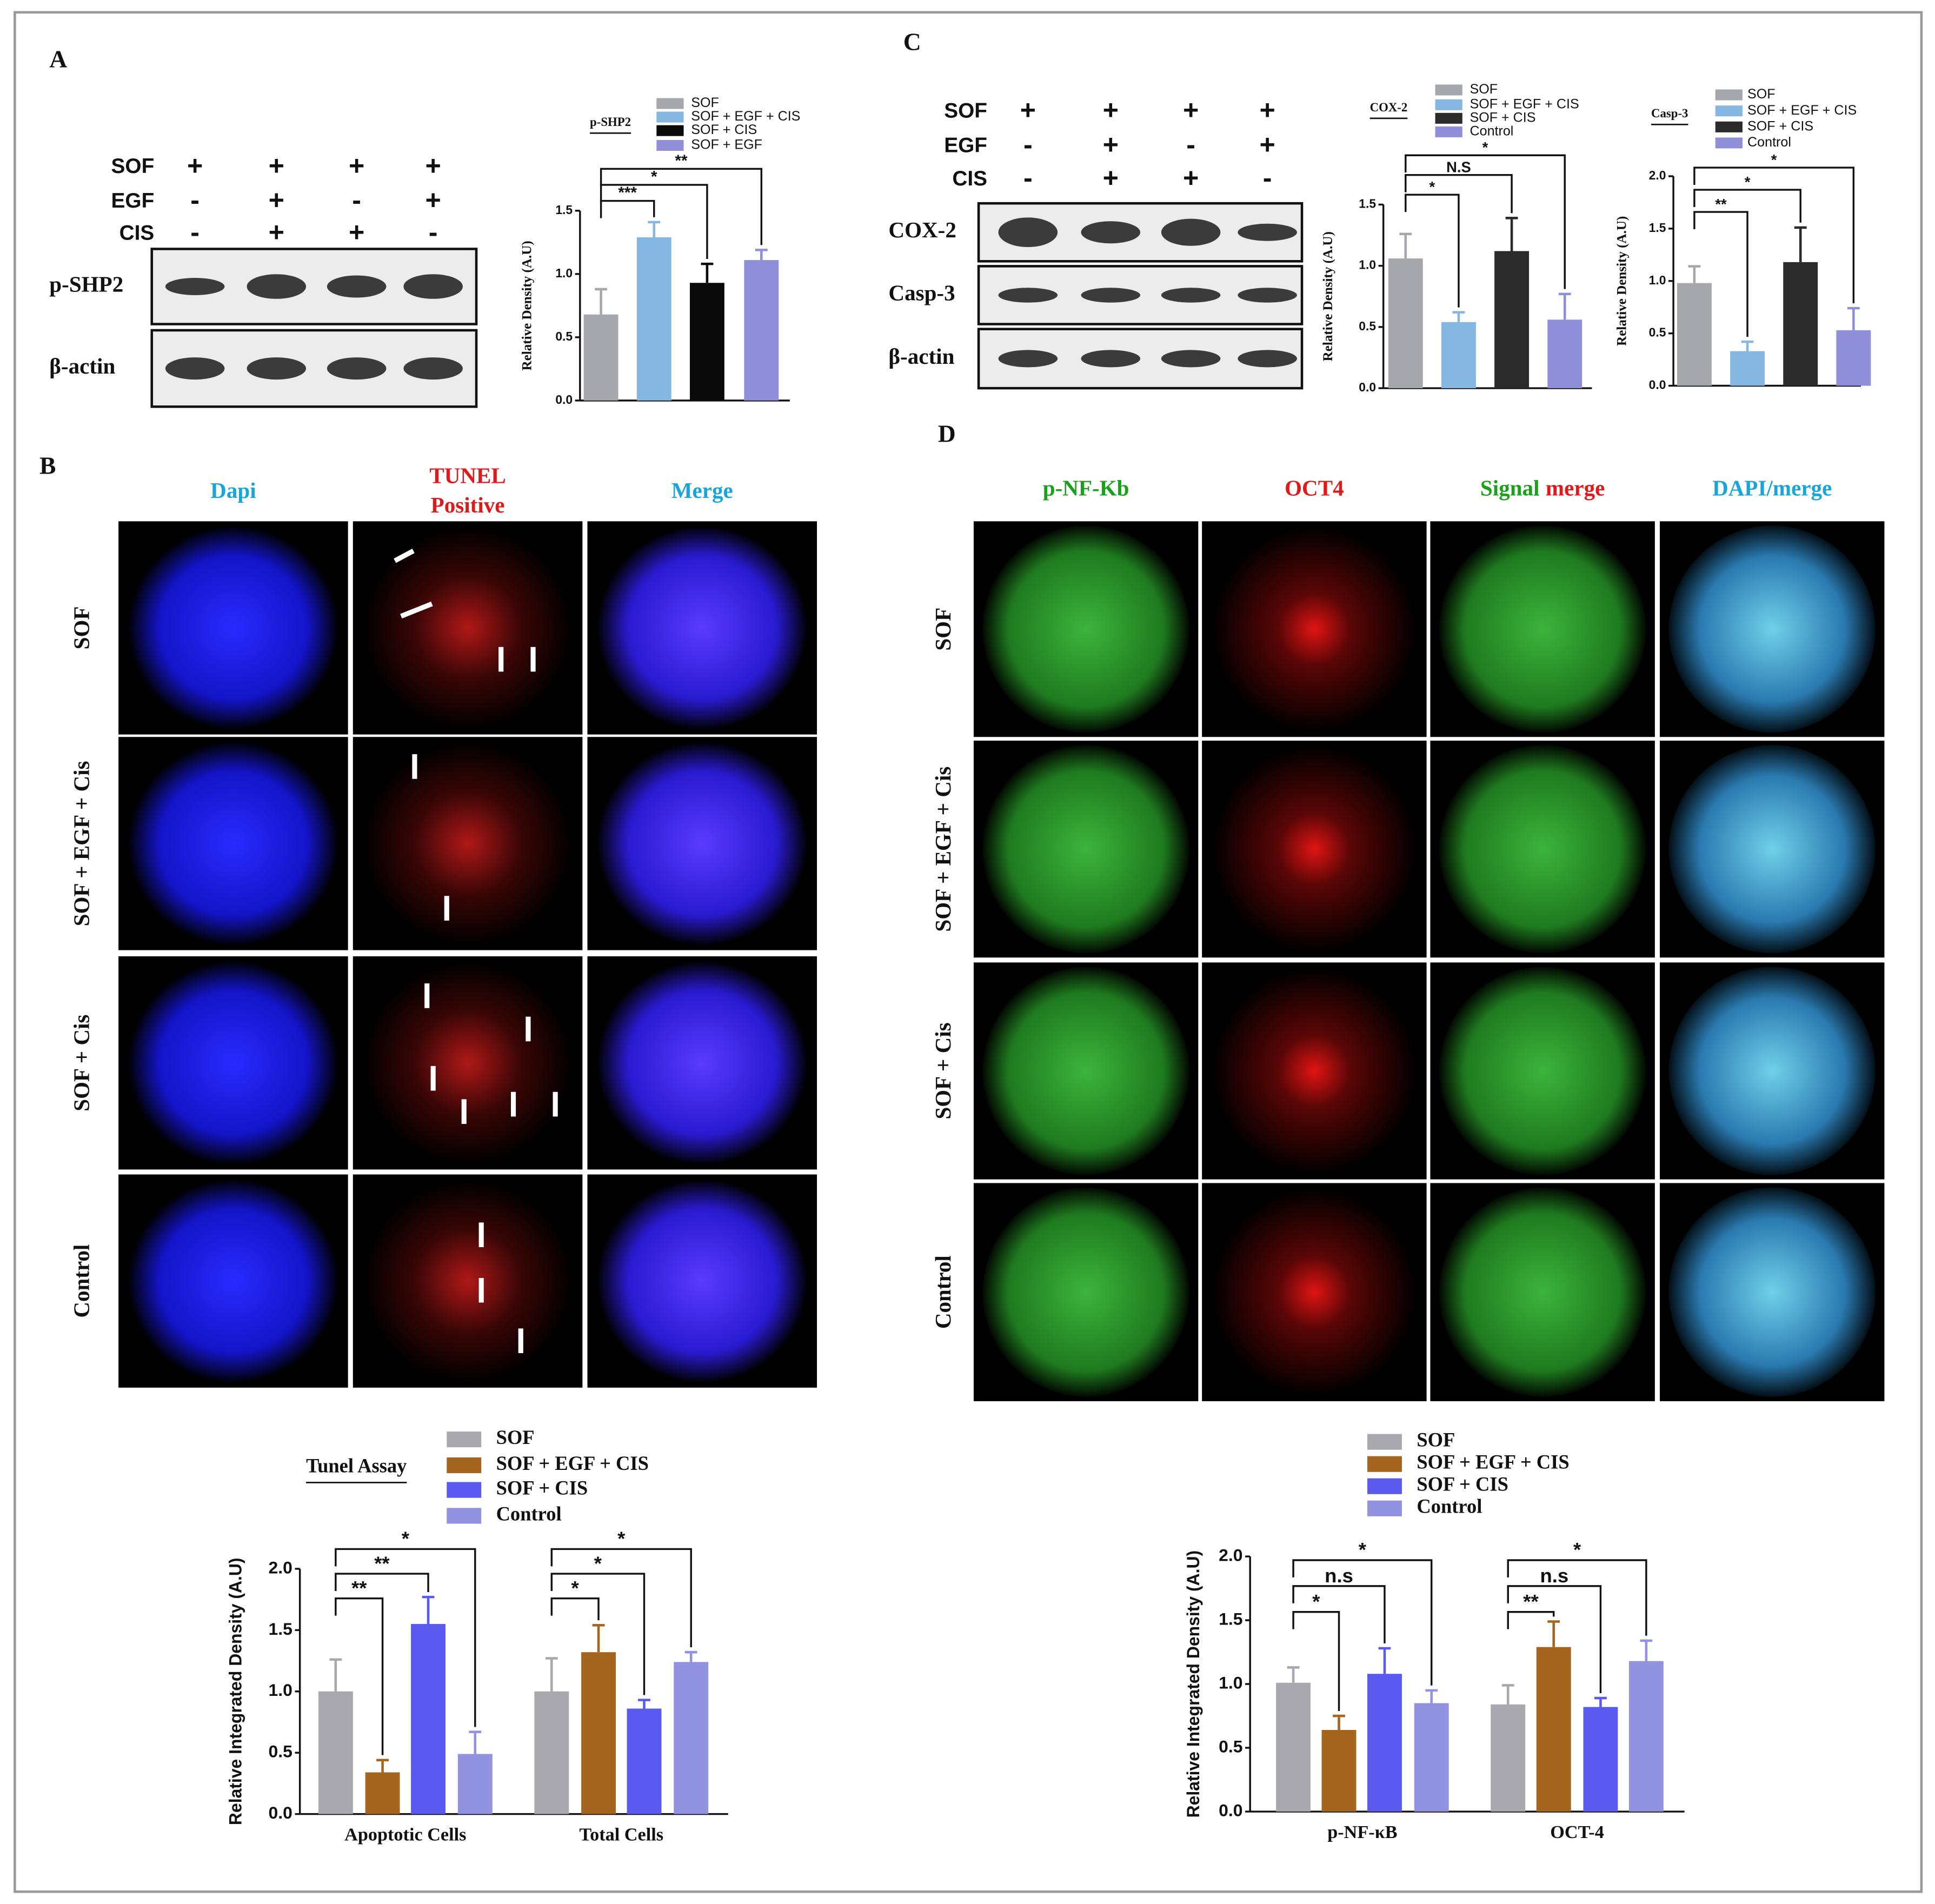 This screenshot has width=1935, height=1904. I want to click on column-header-part: Positive, so click(468, 505).